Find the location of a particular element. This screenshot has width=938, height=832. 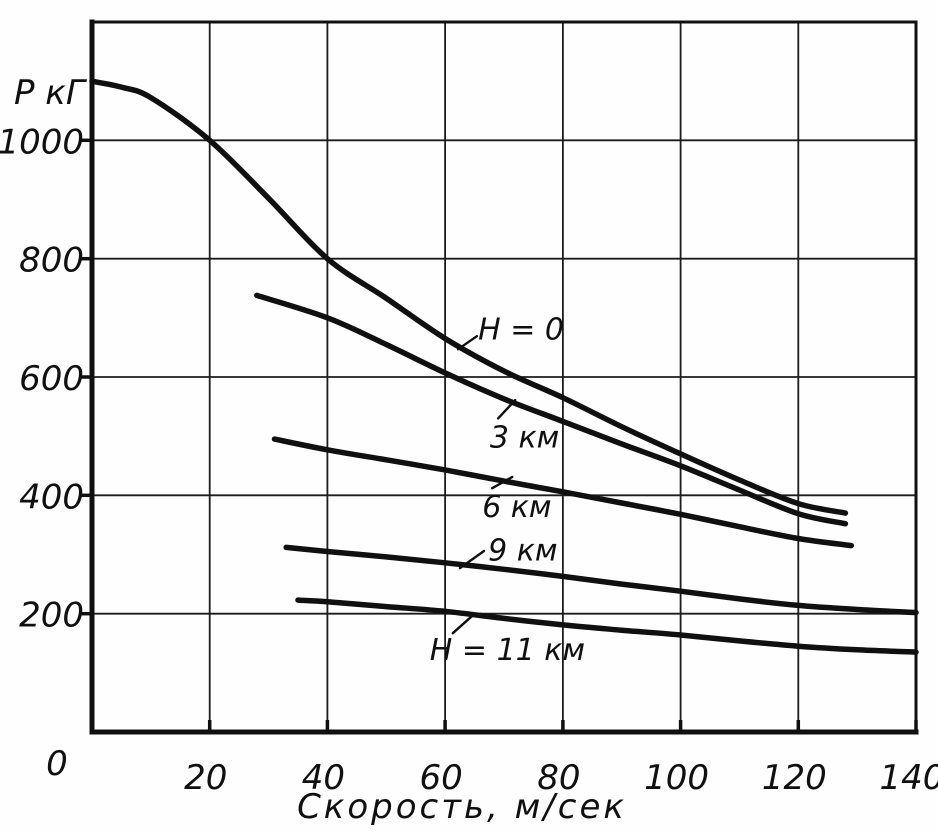

y-axis-unit-label: P кГ is located at coordinates (51, 93).